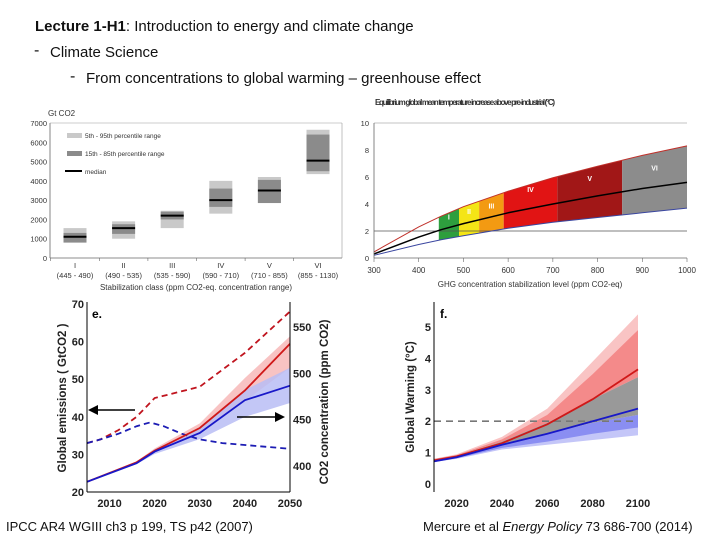 The image size is (720, 540). Describe the element at coordinates (220, 275) in the screenshot. I see `x-tick-range-label: (590 - 710)` at that location.